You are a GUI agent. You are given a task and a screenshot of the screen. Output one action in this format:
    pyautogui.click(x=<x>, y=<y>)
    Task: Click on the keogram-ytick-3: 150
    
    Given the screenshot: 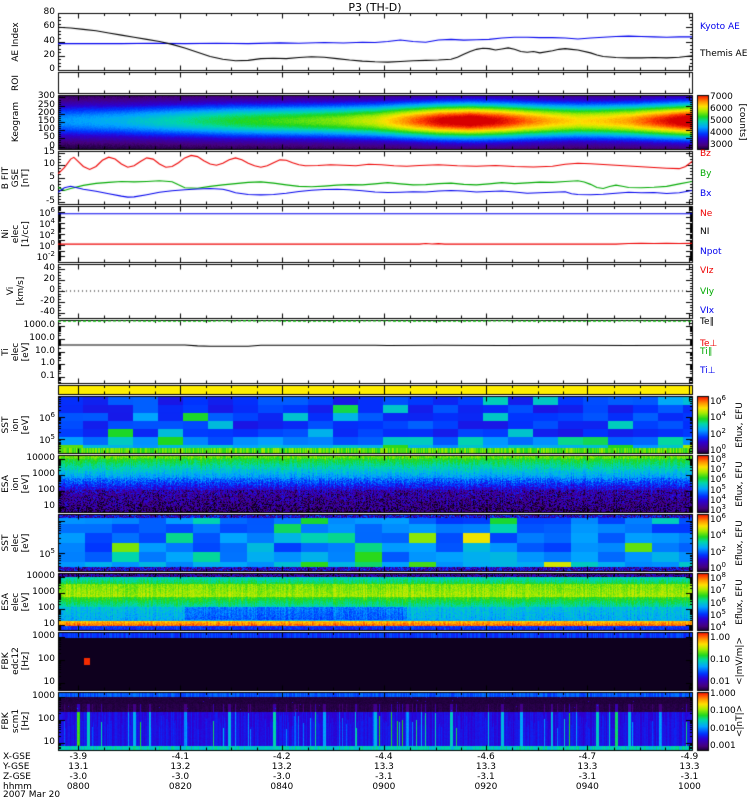 What is the action you would take?
    pyautogui.click(x=46, y=121)
    